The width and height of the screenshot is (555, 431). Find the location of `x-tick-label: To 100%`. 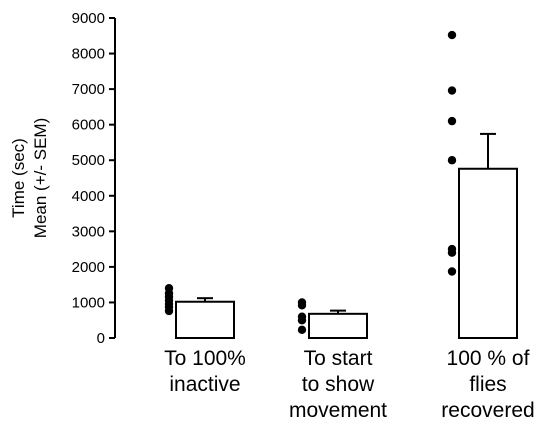

x-tick-label: To 100% is located at coordinates (205, 358).